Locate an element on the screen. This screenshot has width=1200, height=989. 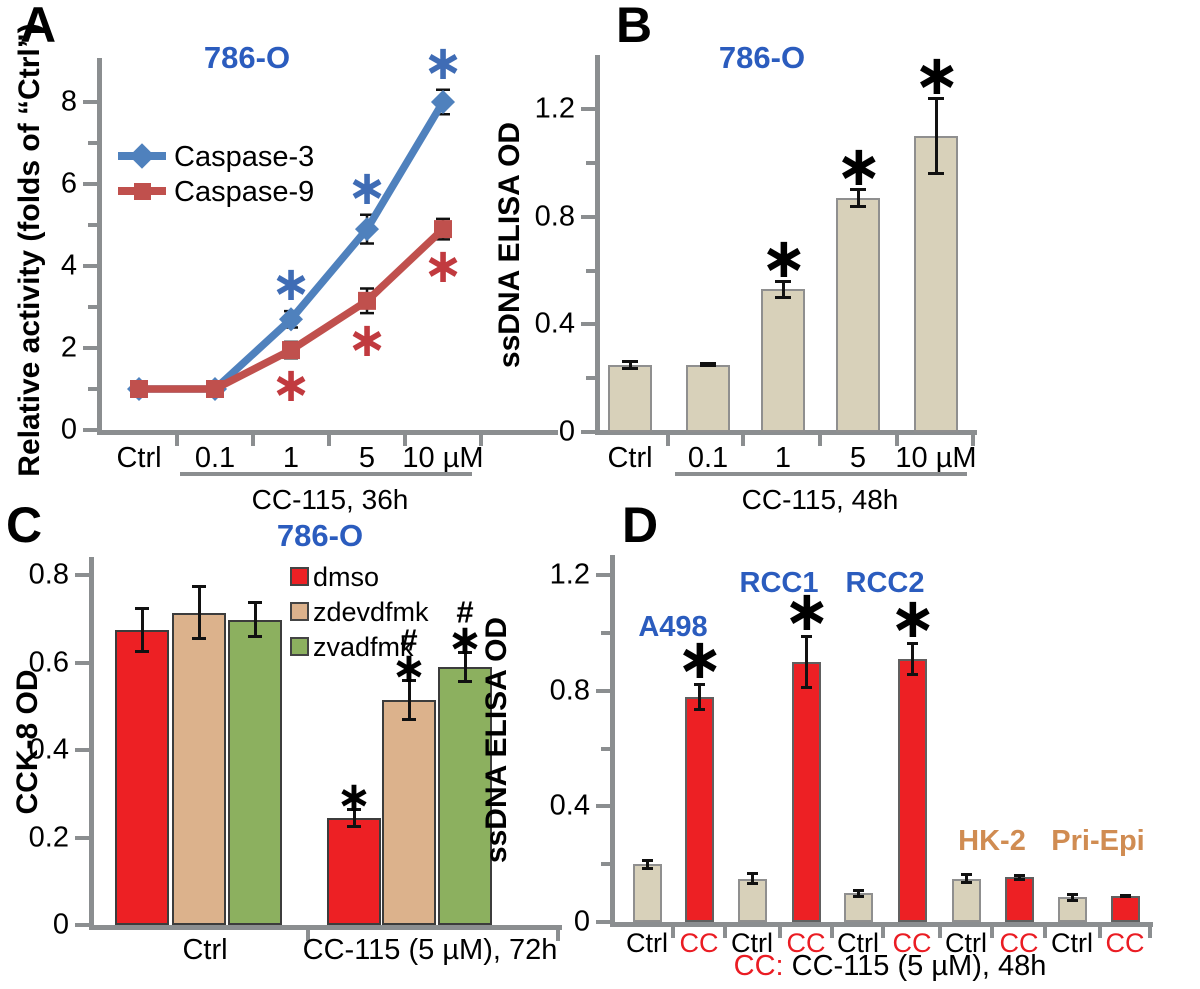
panel-d-cell-line-label: RCC2 is located at coordinates (885, 583).